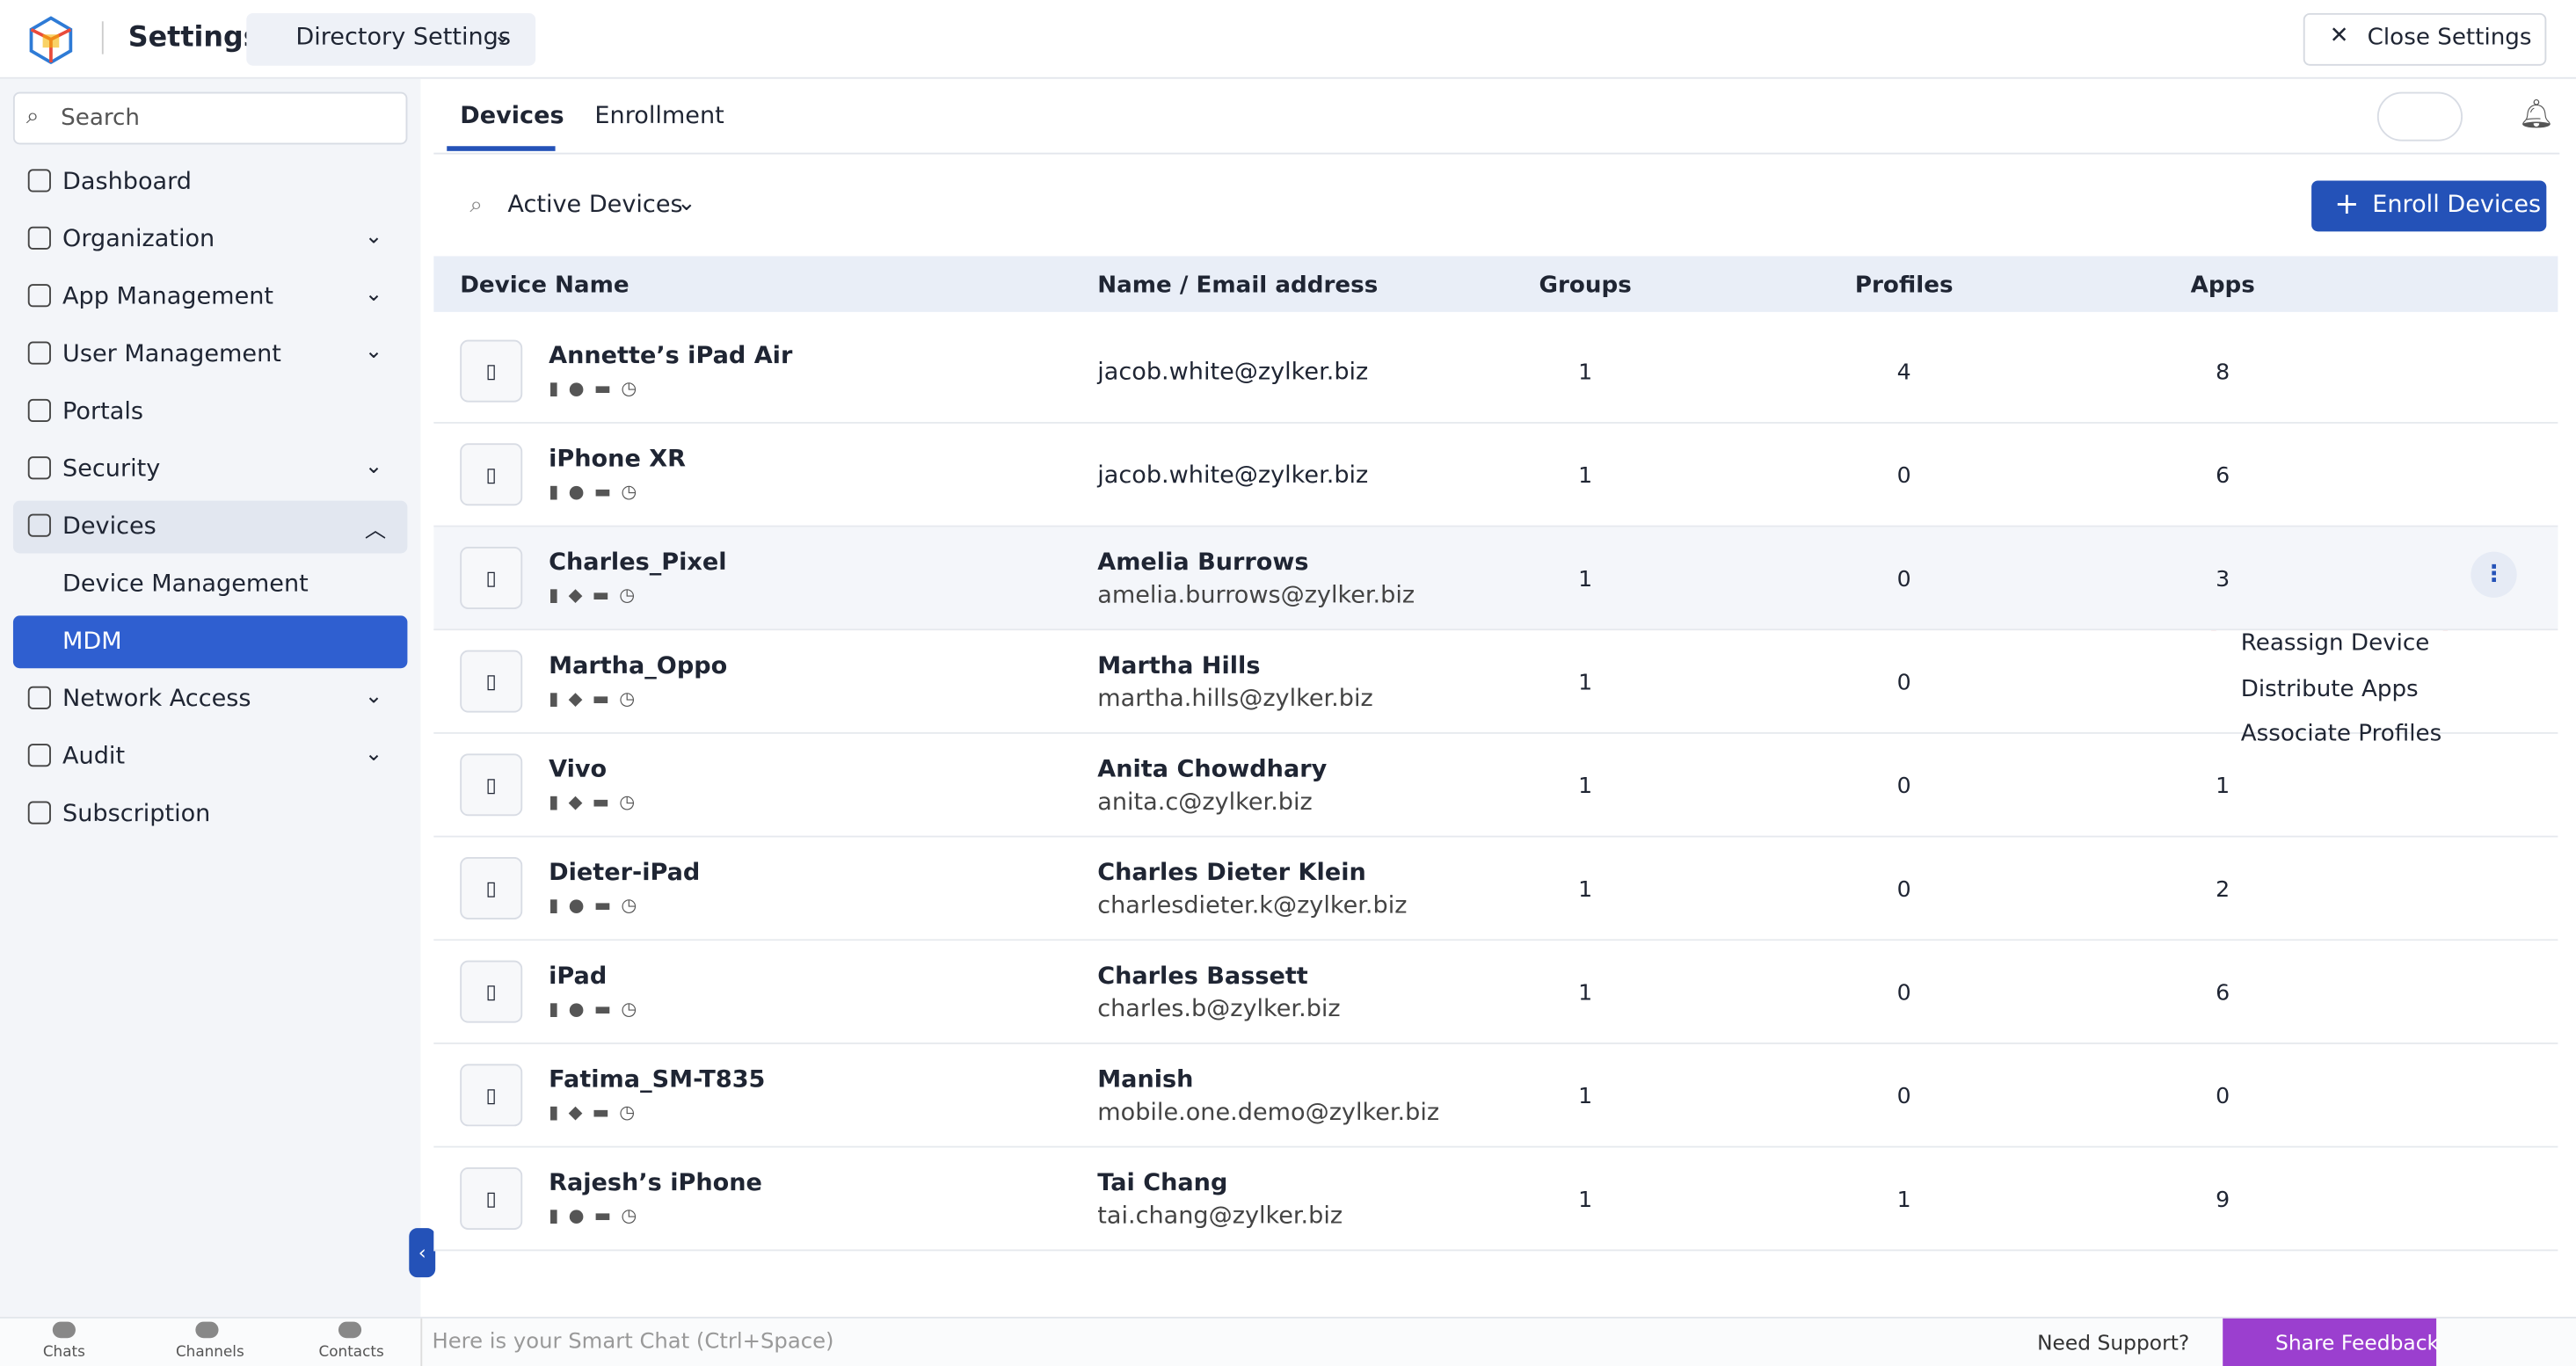 This screenshot has width=2576, height=1366. What do you see at coordinates (109, 527) in the screenshot?
I see `nav-label: Devices` at bounding box center [109, 527].